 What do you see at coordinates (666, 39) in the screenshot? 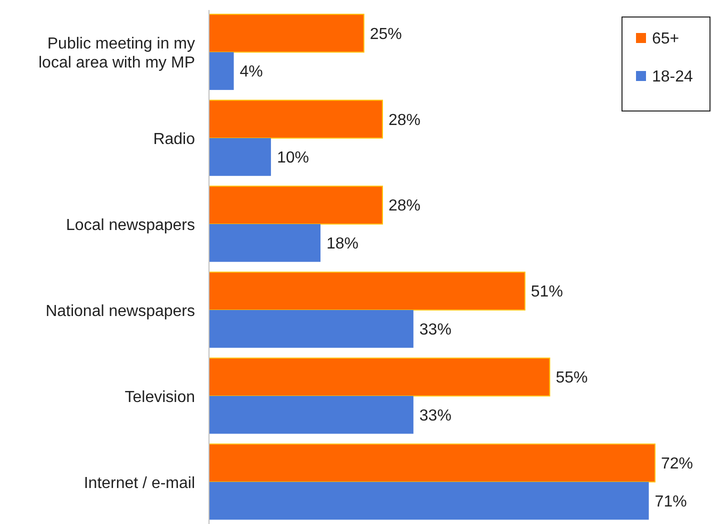
I see `legend-label: 65+` at bounding box center [666, 39].